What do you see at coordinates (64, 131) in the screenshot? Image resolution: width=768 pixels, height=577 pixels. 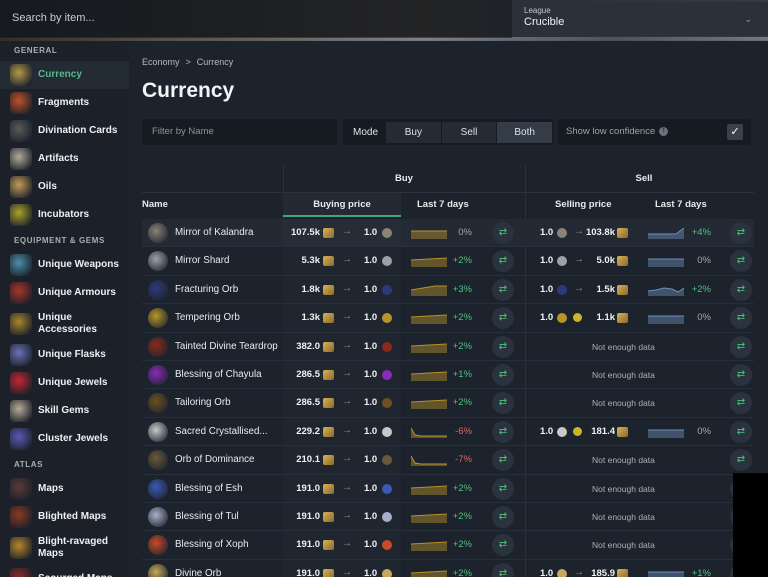 I see `sidebar-item-divination-cards: Divination Cards` at bounding box center [64, 131].